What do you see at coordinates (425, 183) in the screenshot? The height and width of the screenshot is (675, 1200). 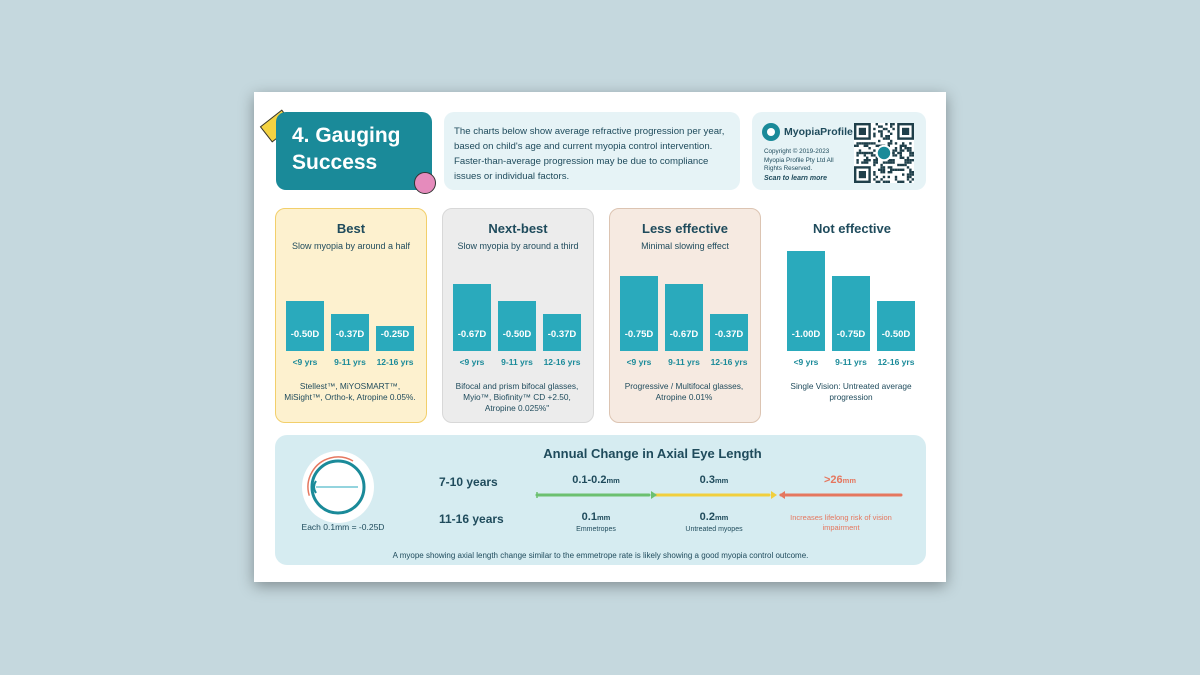 I see `pink-dot-decoration` at bounding box center [425, 183].